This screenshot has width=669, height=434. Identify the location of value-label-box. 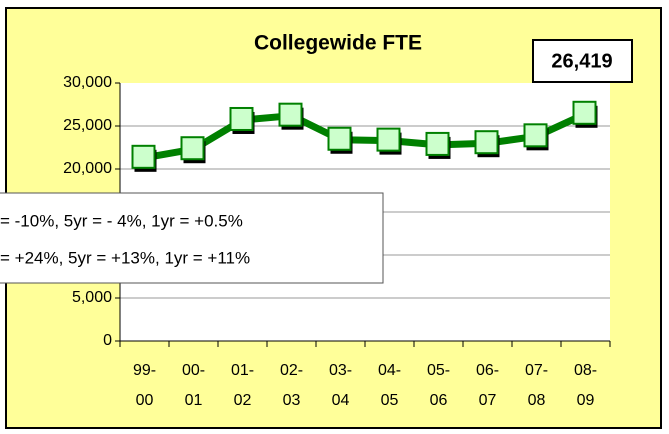
(582, 61).